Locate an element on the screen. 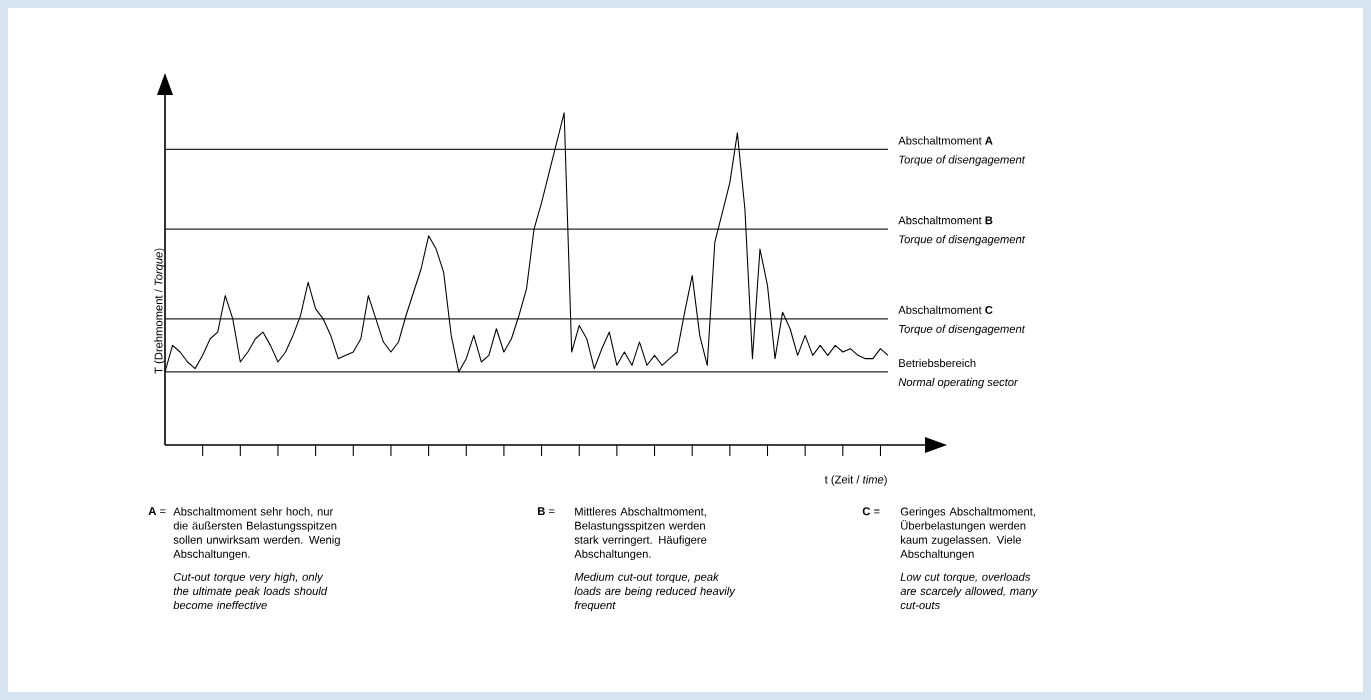  ref-line-label: Betriebsbereich is located at coordinates (937, 363).